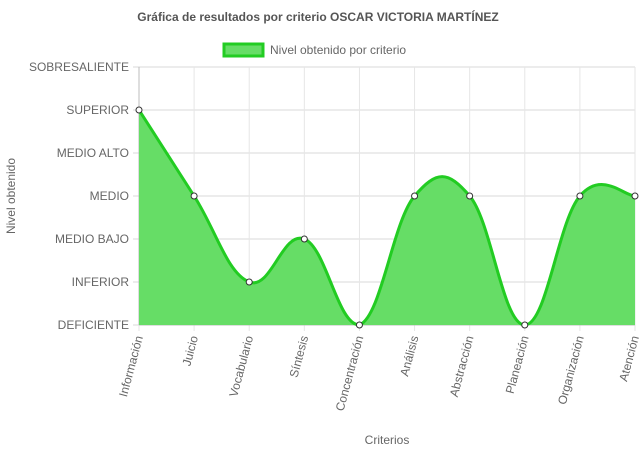  I want to click on x-axis-title: Criterios, so click(387, 440).